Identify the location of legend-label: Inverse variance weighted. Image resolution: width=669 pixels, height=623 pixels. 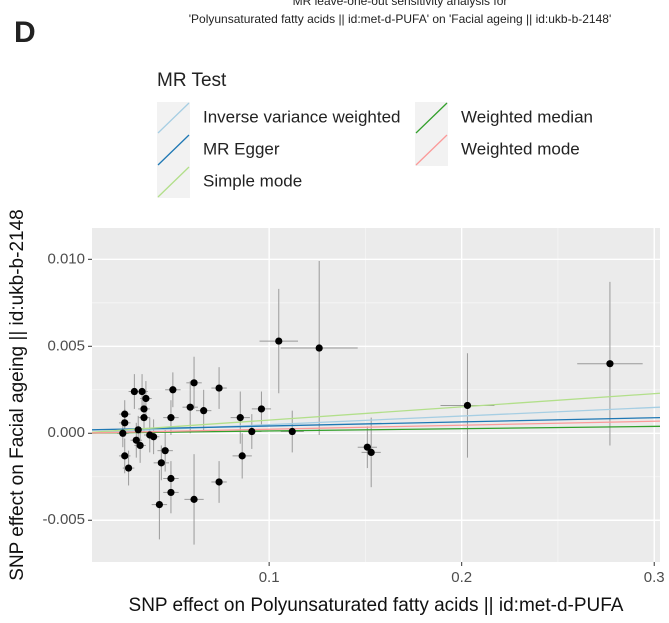
(302, 116).